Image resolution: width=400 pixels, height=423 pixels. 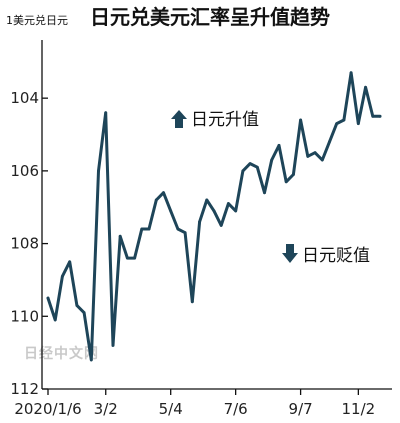 What do you see at coordinates (61, 353) in the screenshot?
I see `watermark: 日经中文网` at bounding box center [61, 353].